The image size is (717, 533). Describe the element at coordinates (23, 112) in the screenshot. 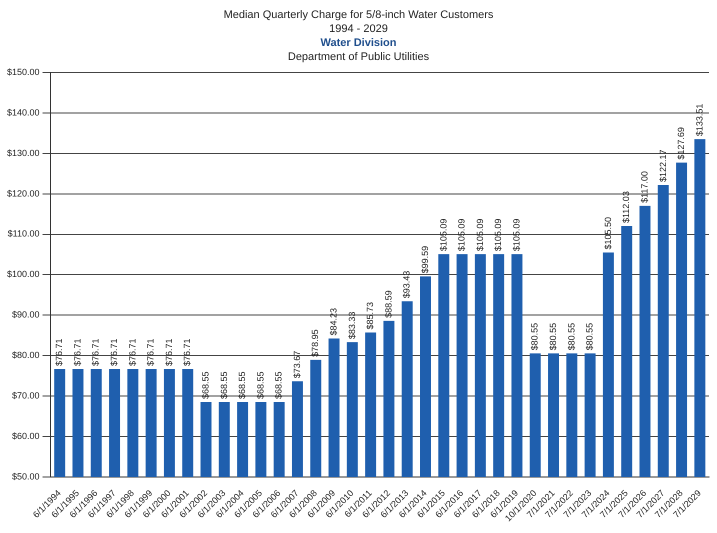

I see `y-tick-label: $140.00` at that location.